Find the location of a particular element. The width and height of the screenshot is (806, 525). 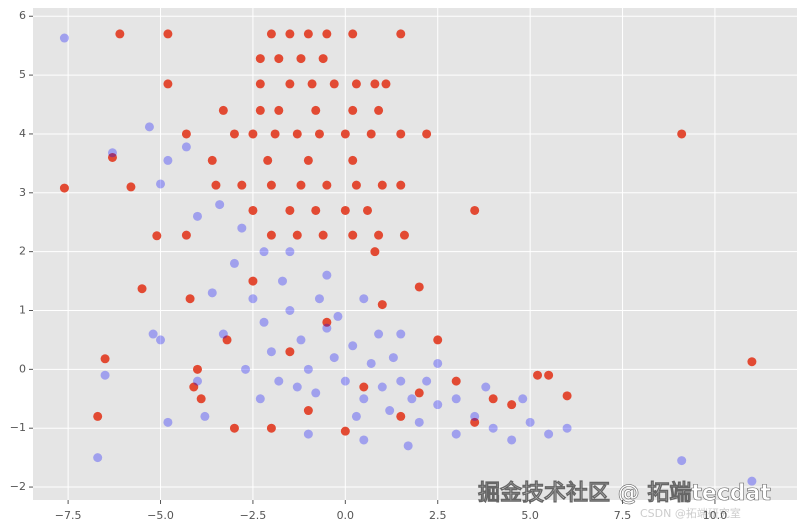

y-tick-label: 0 is located at coordinates (22, 368).